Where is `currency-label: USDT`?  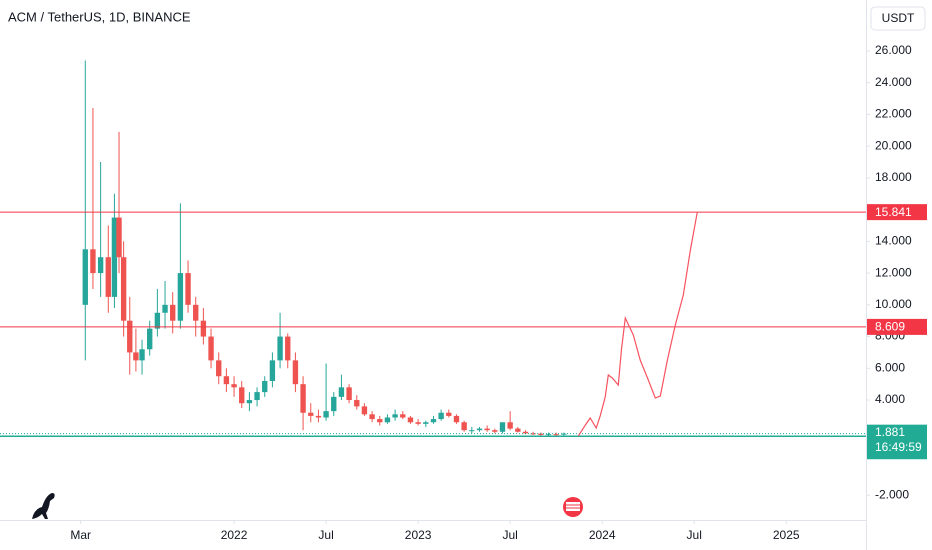
currency-label: USDT is located at coordinates (898, 18).